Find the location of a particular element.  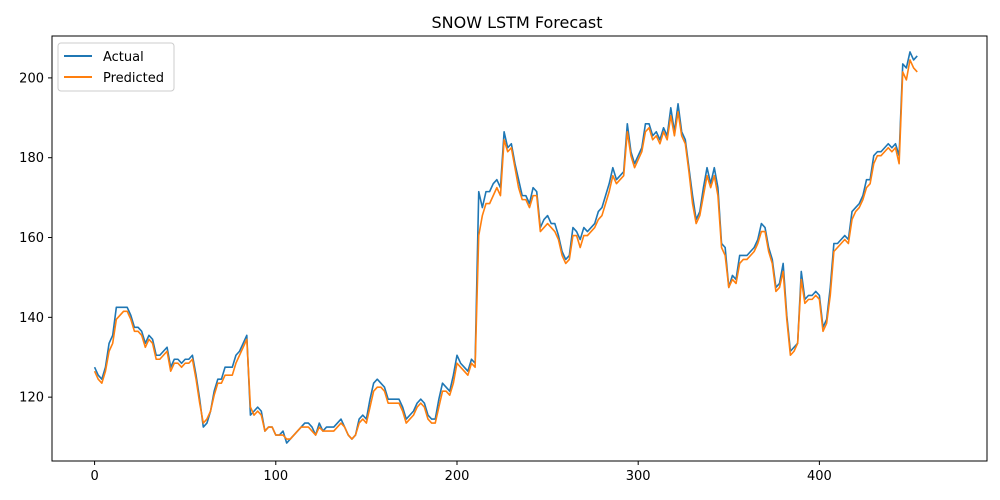

y-axis: 120 140 160 180 200 is located at coordinates (35, 238).